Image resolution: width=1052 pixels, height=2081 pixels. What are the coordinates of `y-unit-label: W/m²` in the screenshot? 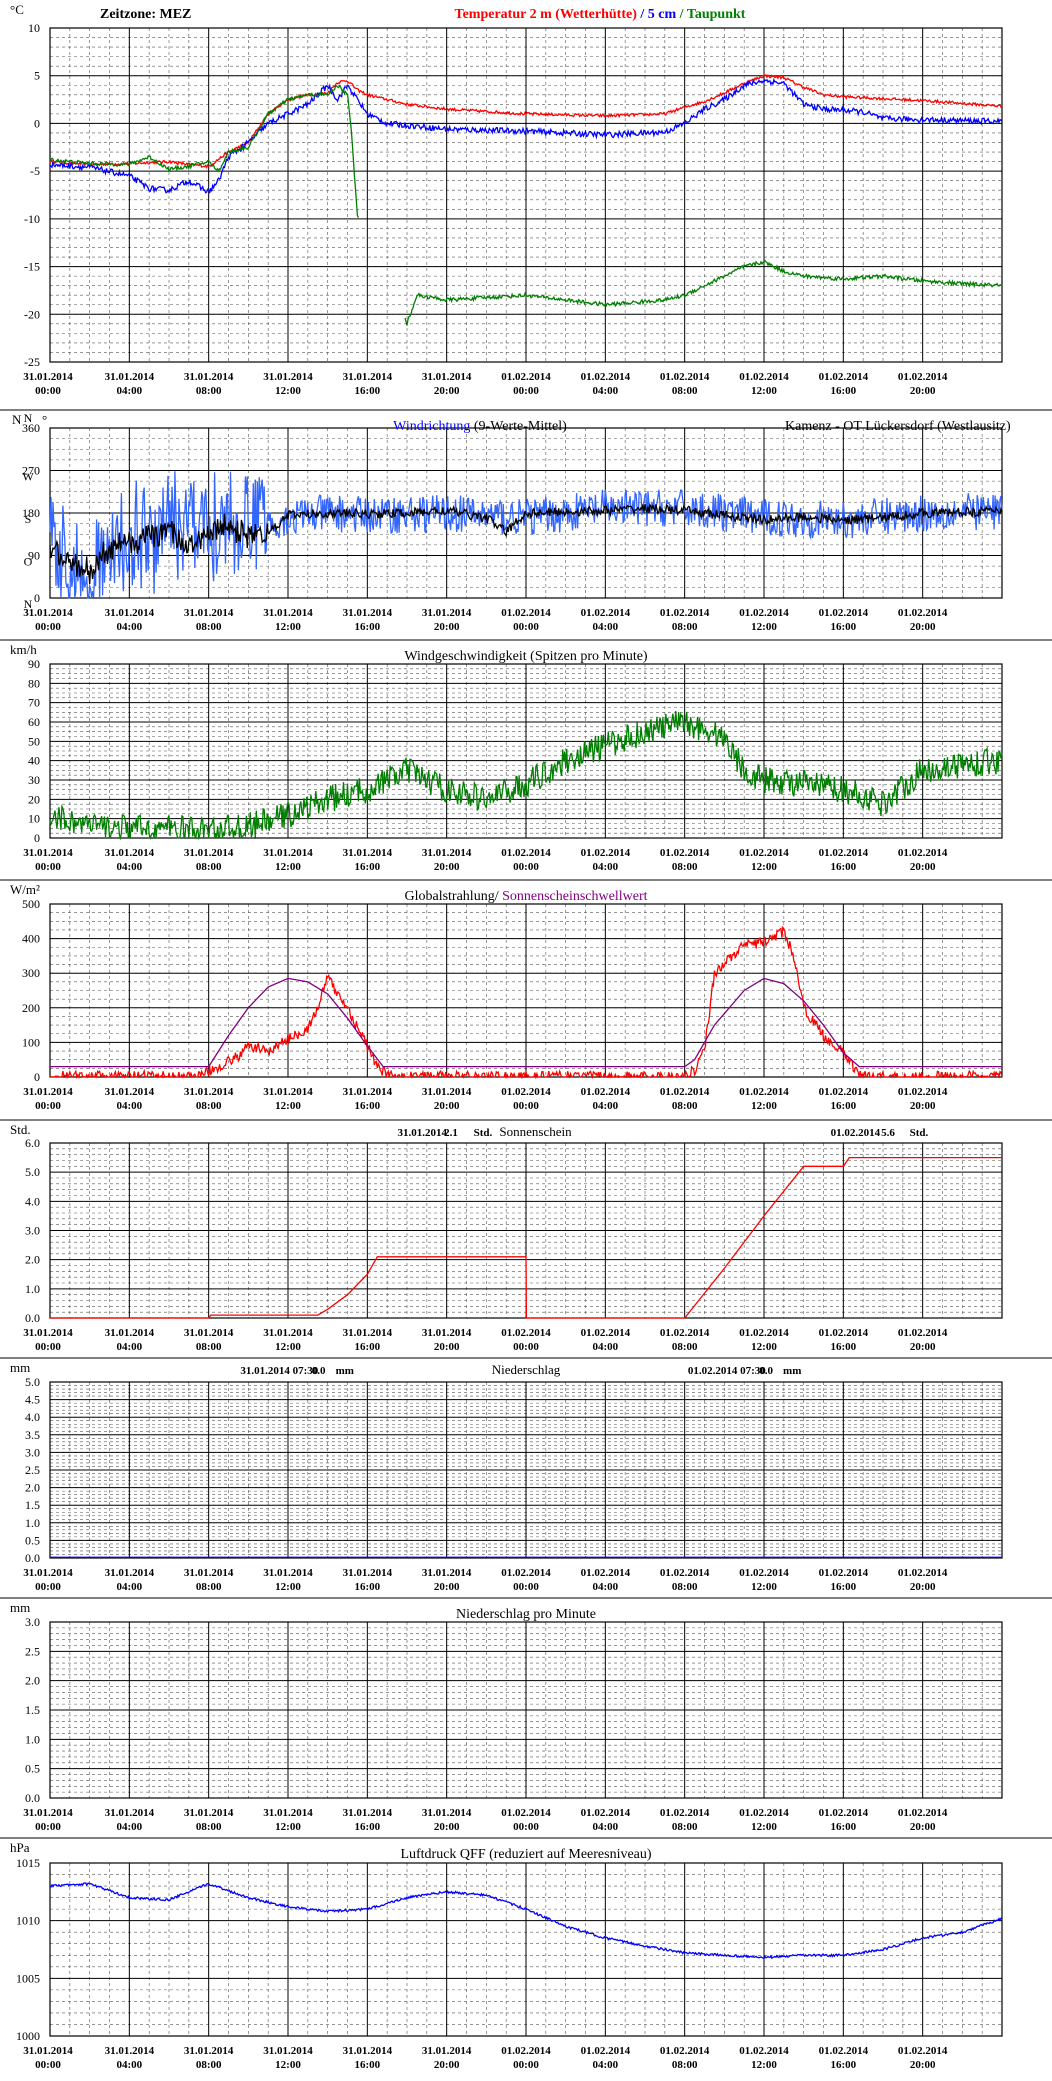 It's located at (25, 889).